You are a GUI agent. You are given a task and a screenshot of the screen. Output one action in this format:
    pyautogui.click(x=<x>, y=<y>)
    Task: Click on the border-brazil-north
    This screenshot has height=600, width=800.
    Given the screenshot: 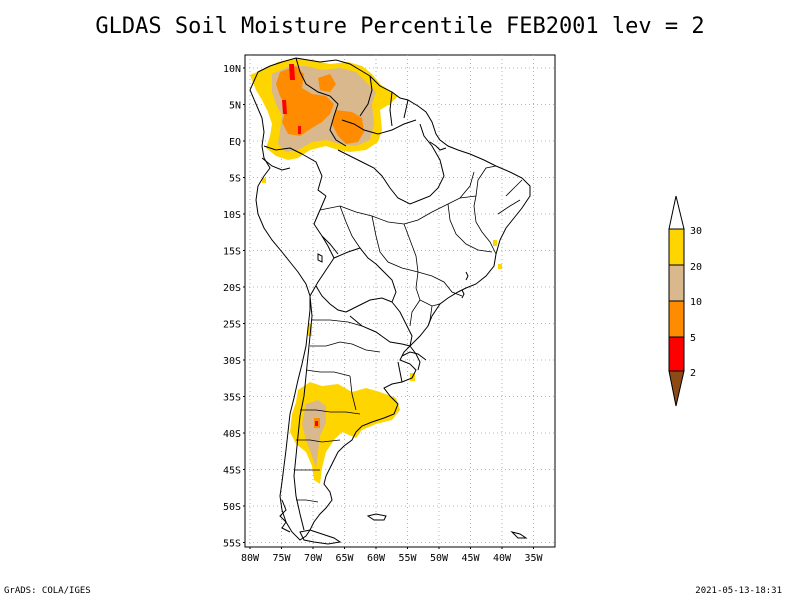 What is the action you would take?
    pyautogui.click(x=391, y=164)
    